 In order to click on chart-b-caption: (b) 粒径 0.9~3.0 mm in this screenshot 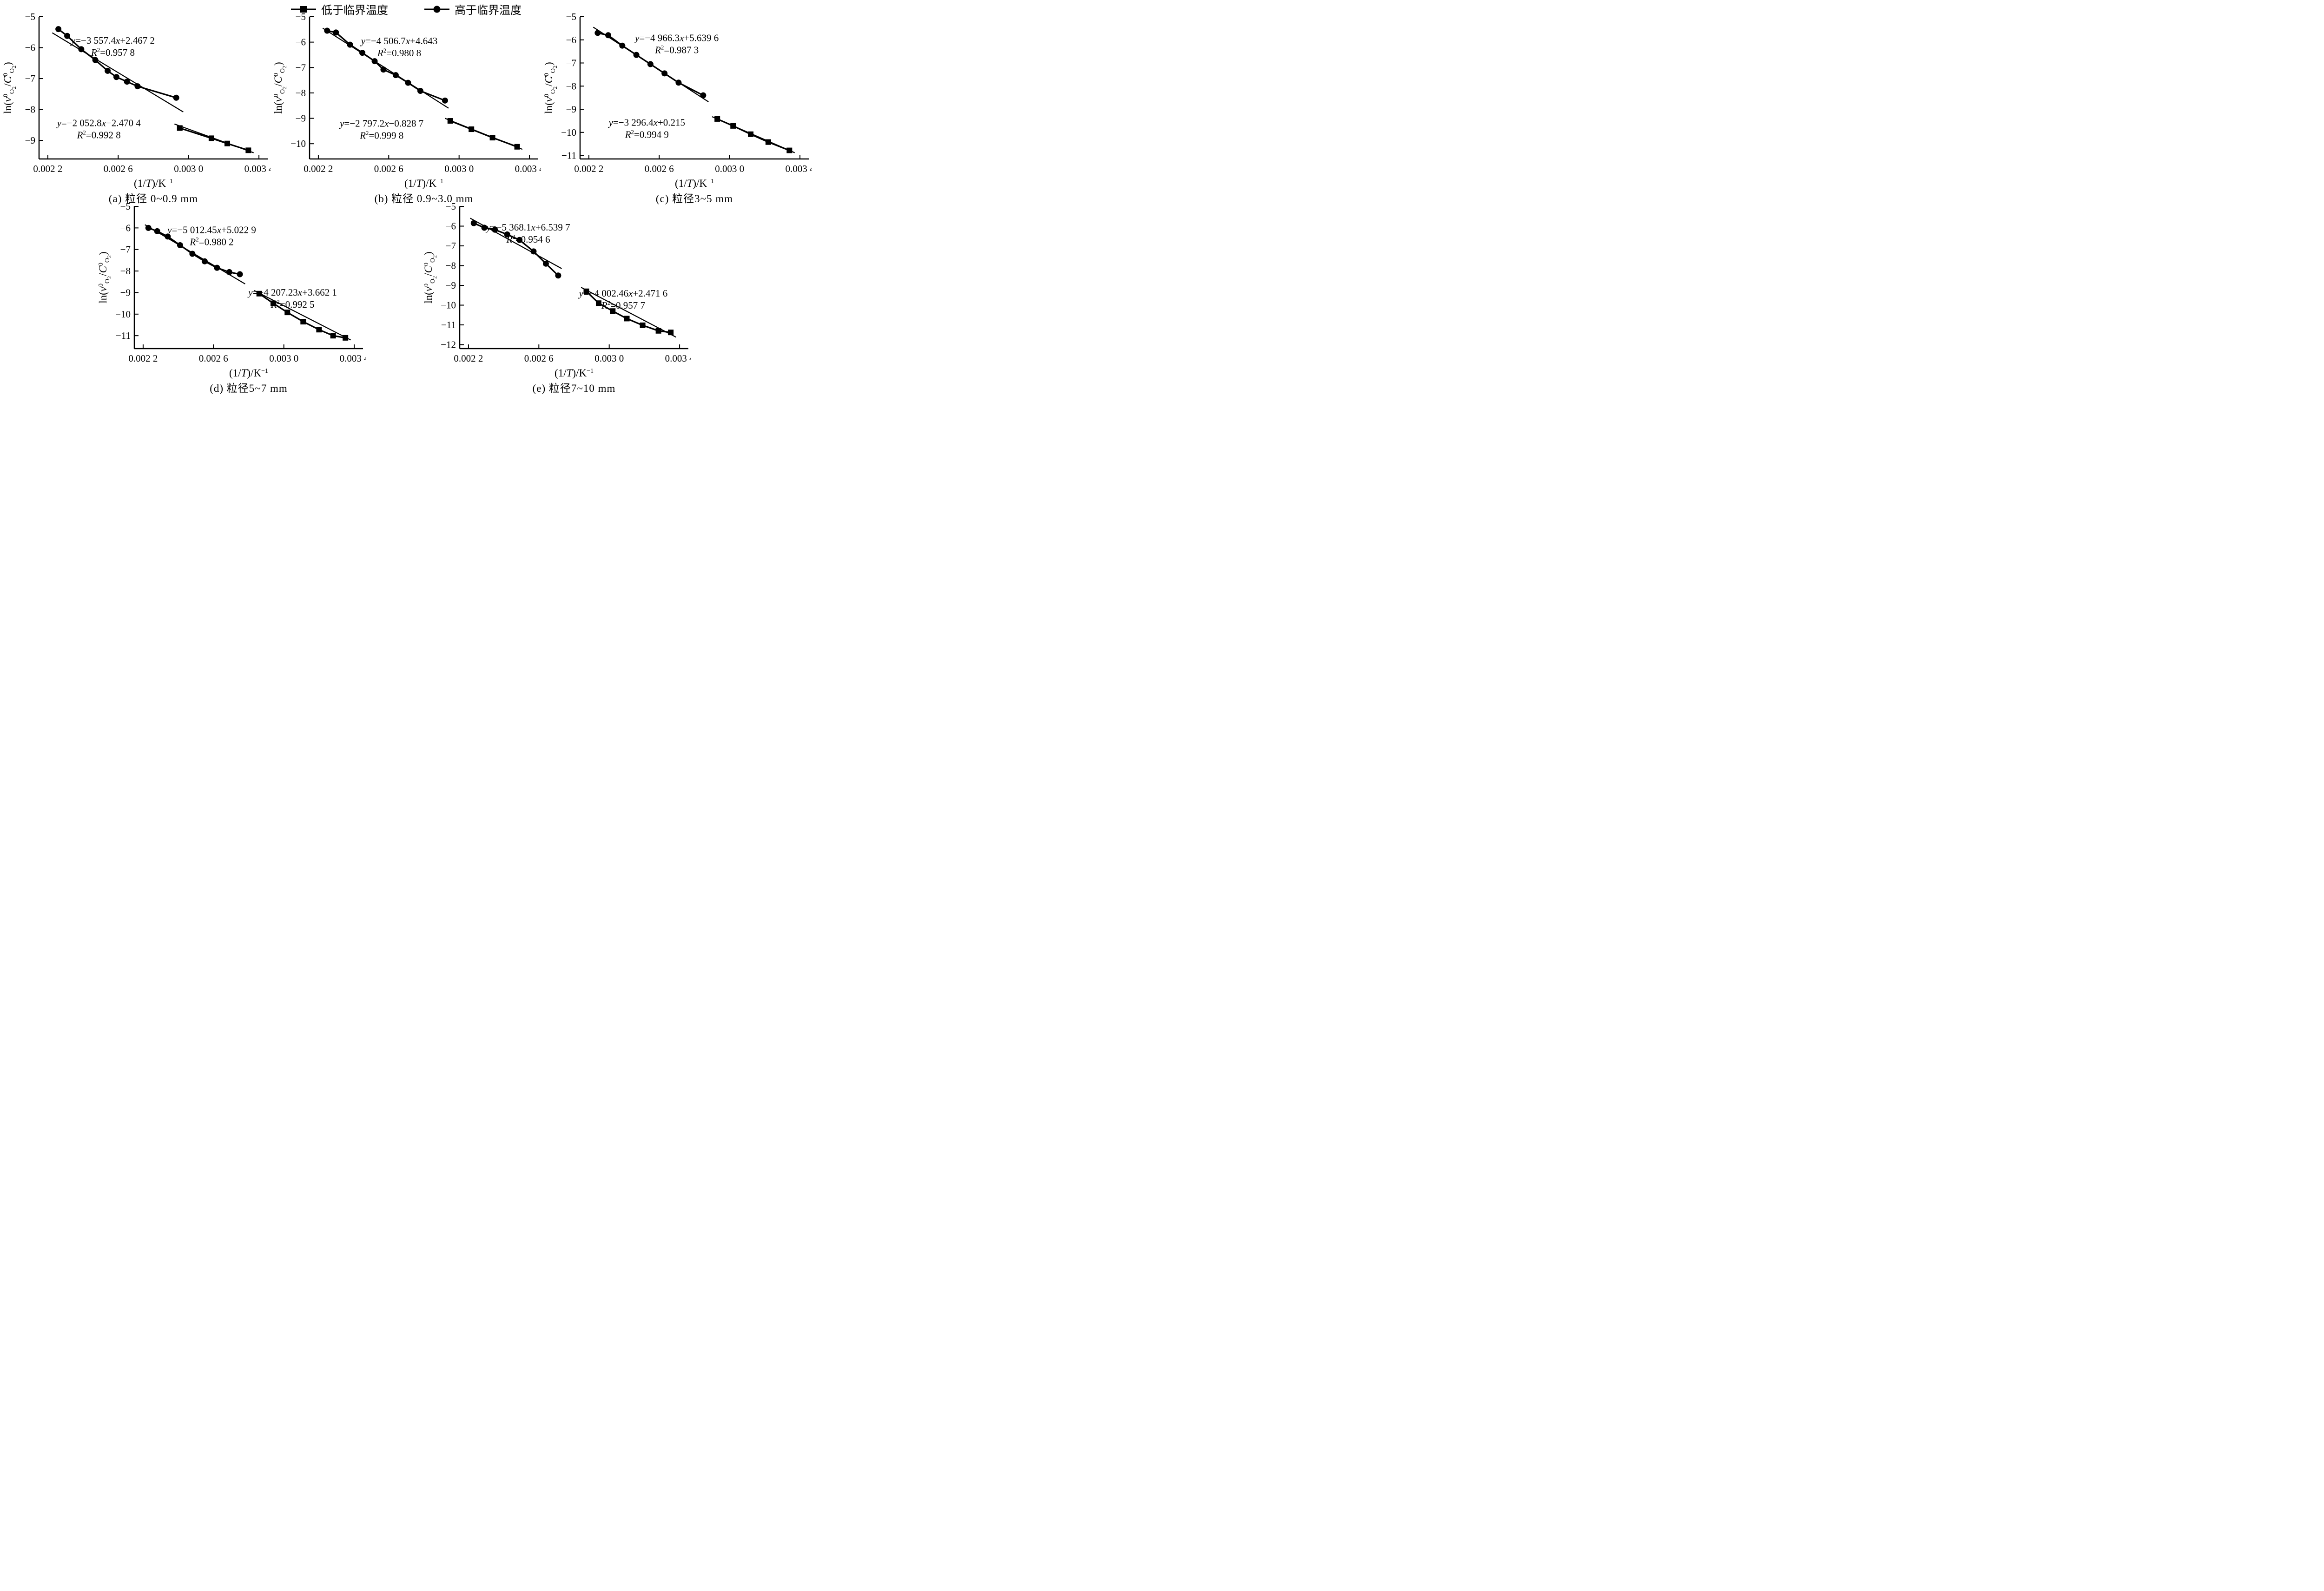, I will do `click(424, 199)`.